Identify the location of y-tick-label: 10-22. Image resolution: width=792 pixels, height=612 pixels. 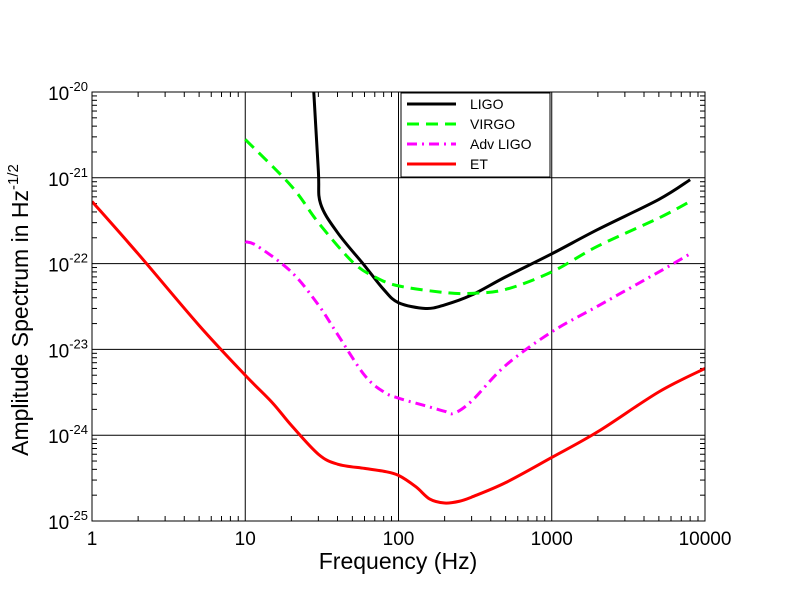
(68, 264).